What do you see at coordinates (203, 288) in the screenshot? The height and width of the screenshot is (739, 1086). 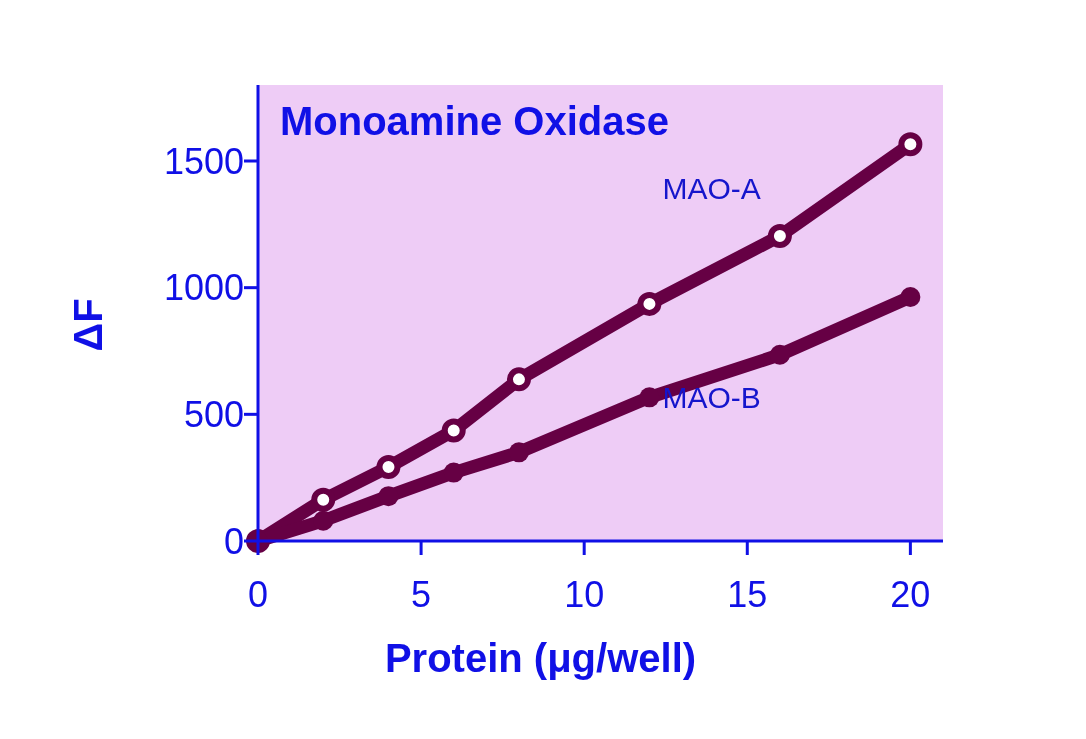 I see `y-tick-label: 1000` at bounding box center [203, 288].